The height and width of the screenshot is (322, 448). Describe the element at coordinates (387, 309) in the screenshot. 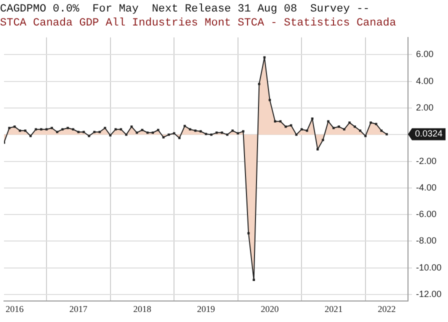

I see `x-tick-label: 2022` at that location.